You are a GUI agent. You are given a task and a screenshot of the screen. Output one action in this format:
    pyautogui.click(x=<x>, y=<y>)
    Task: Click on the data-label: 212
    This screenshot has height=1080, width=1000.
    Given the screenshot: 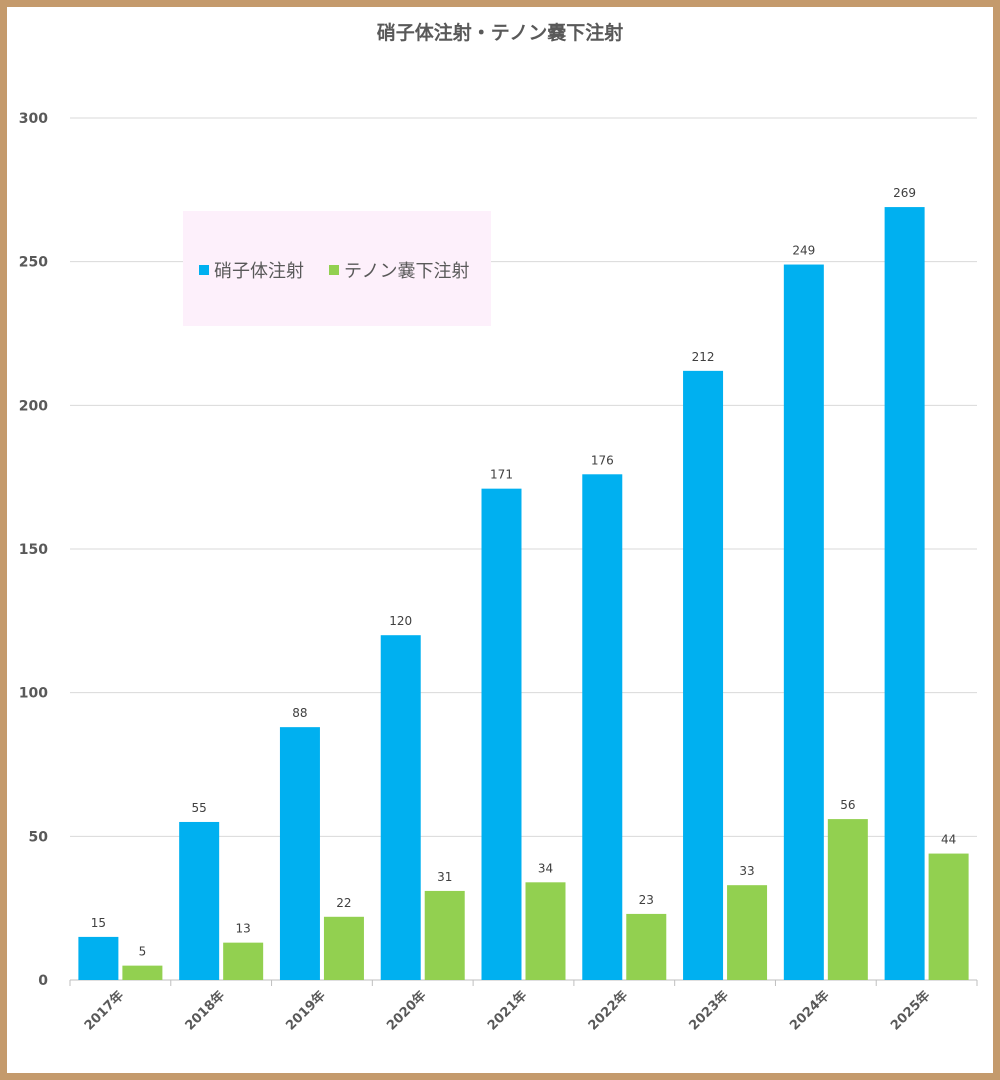 What is the action you would take?
    pyautogui.click(x=703, y=357)
    